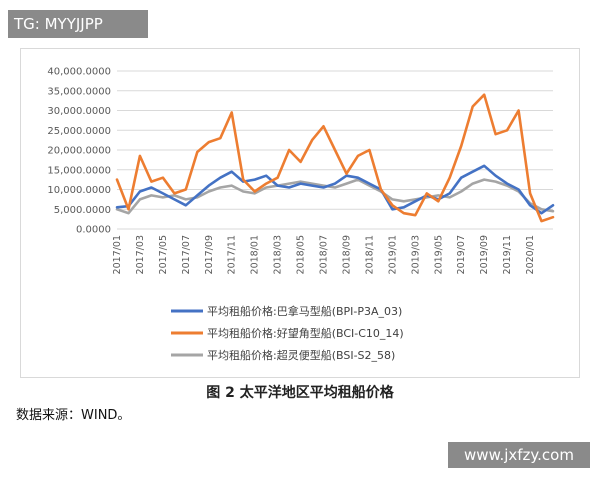  Describe the element at coordinates (278, 254) in the screenshot. I see `x-tick-label: 2018/03` at that location.